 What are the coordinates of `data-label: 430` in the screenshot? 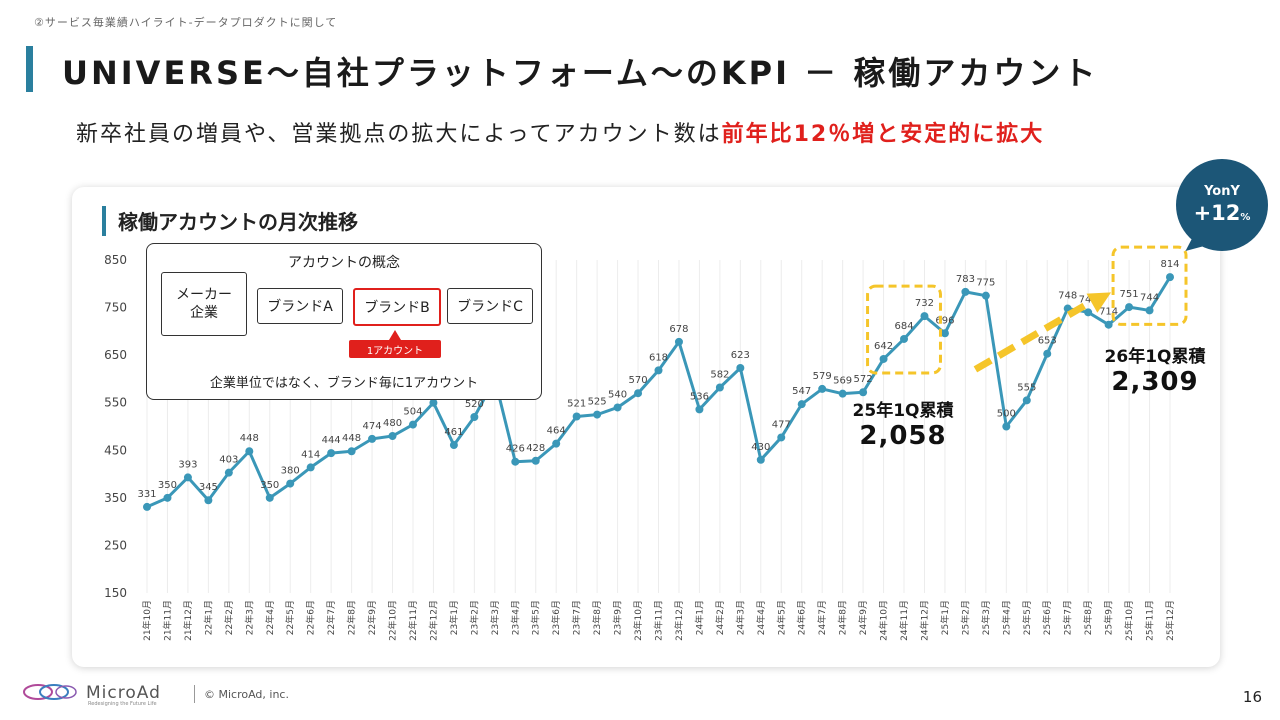 It's located at (760, 447).